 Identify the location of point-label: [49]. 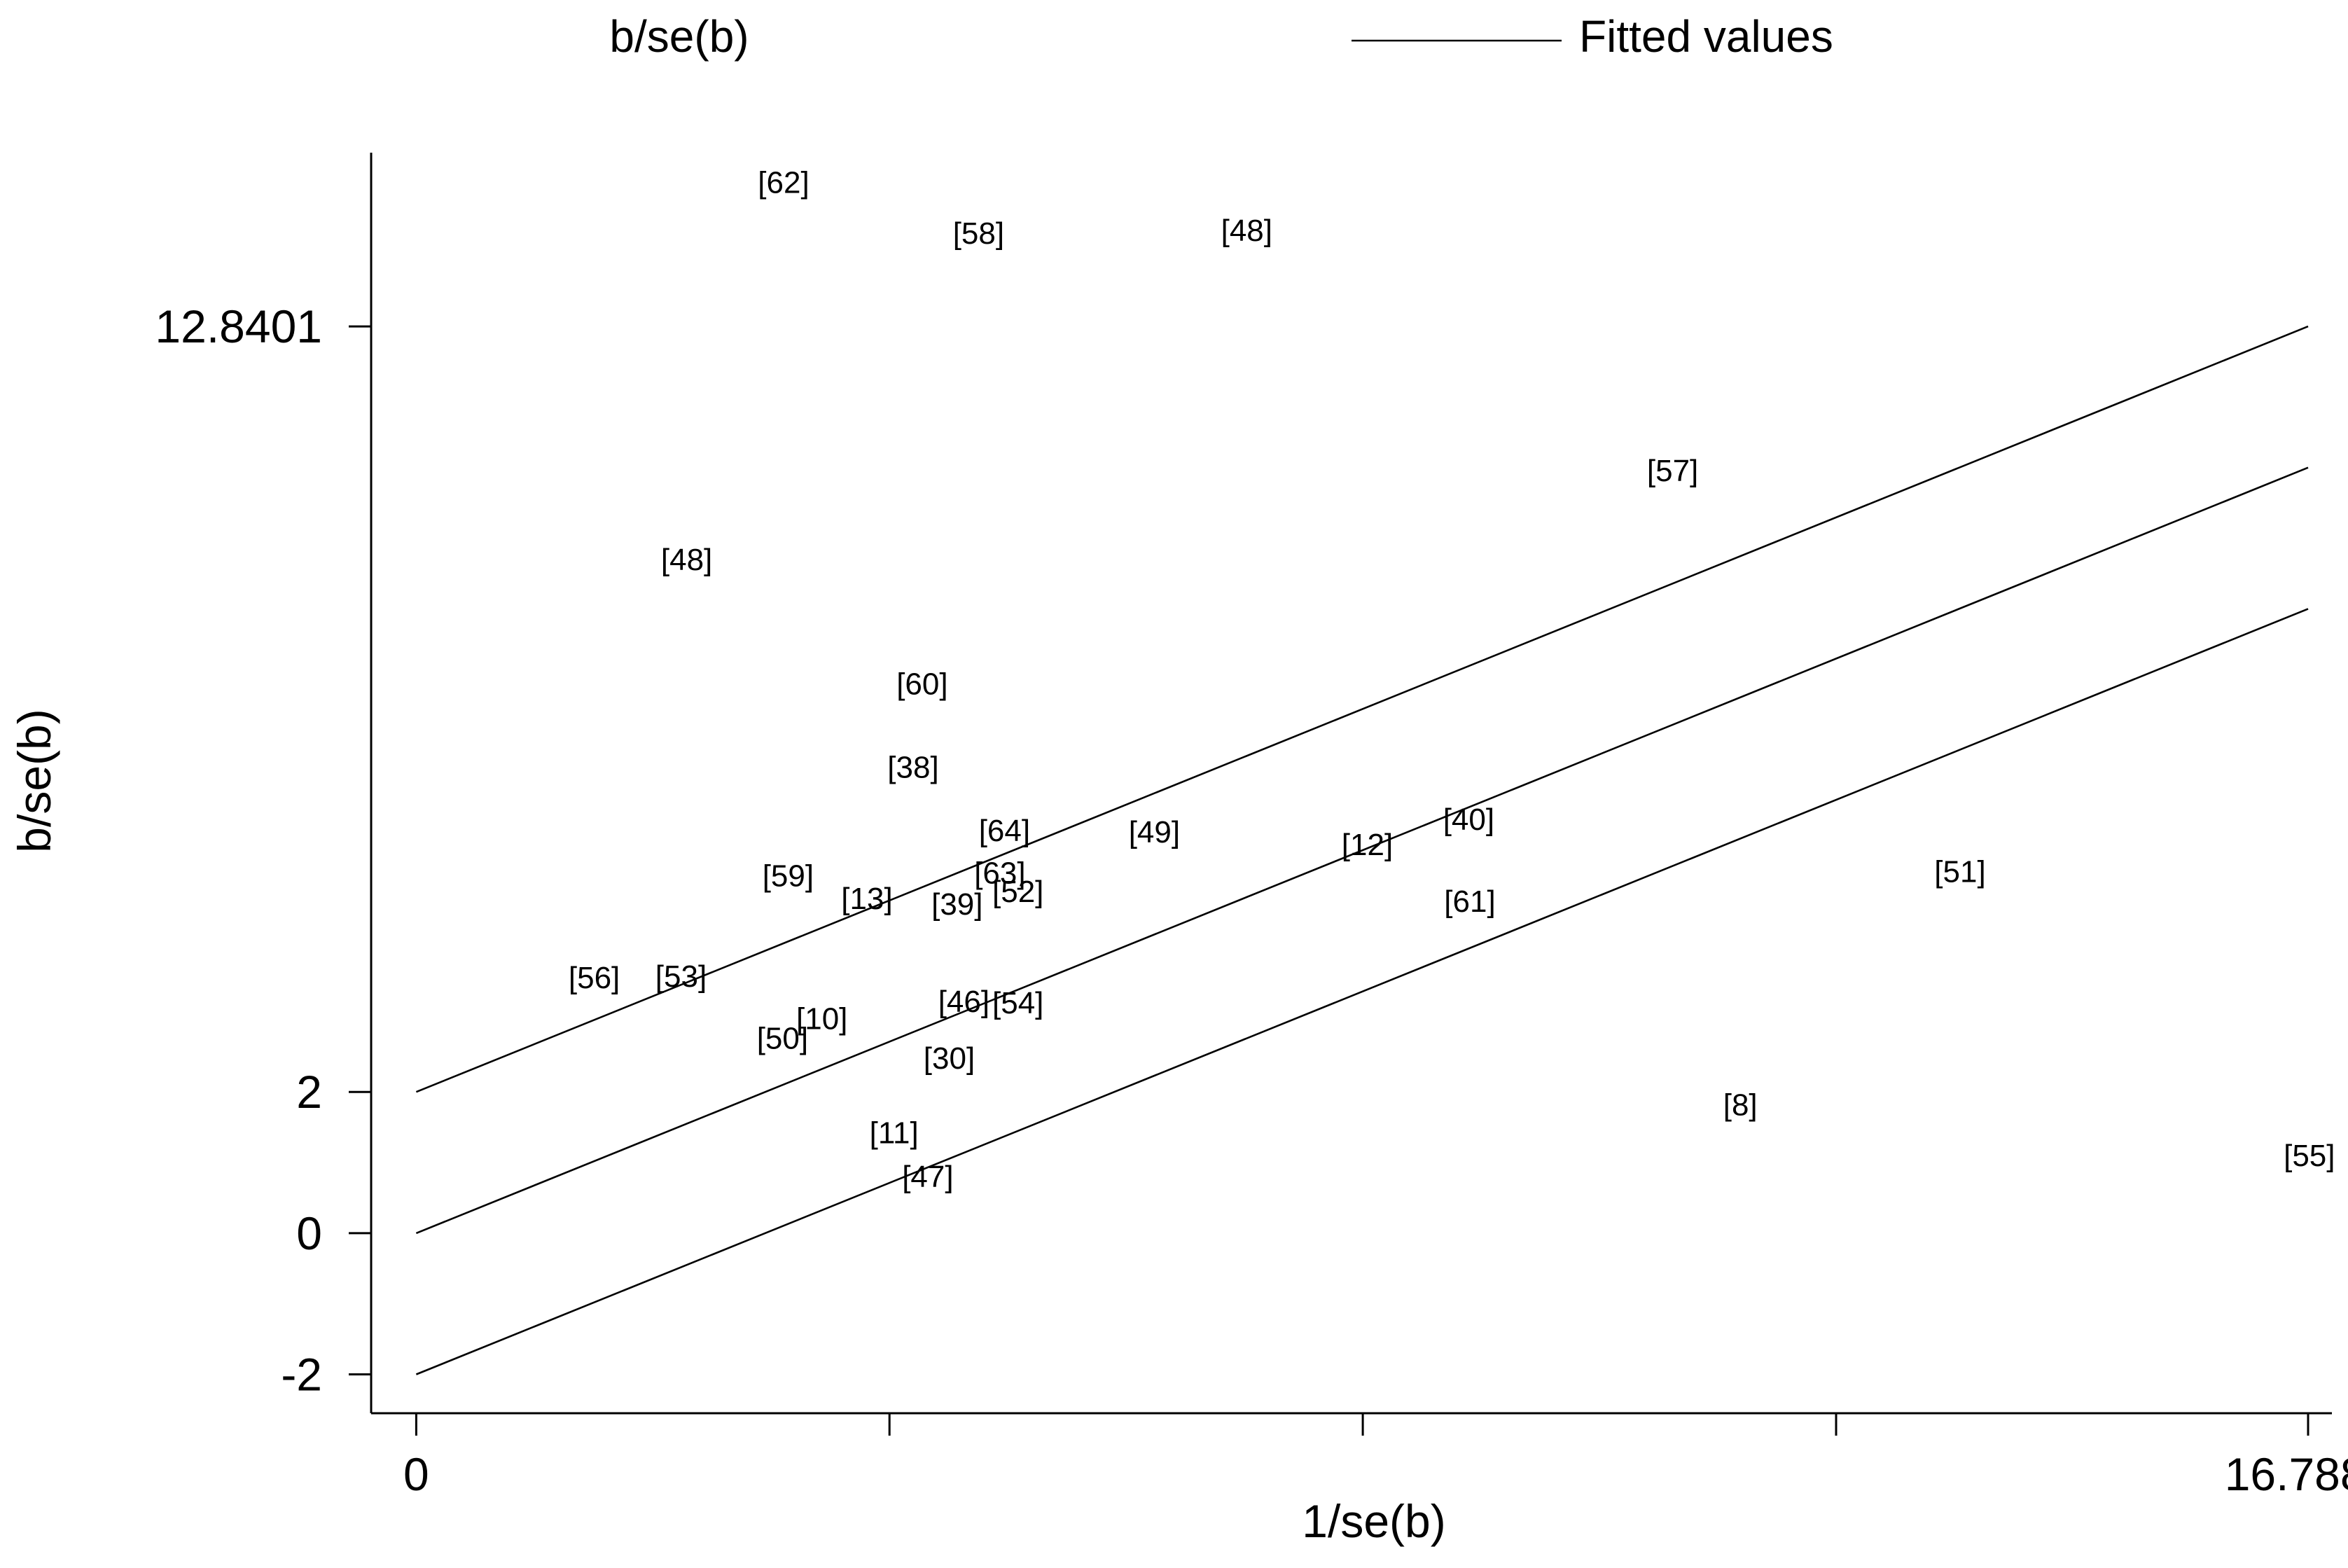
(1154, 832).